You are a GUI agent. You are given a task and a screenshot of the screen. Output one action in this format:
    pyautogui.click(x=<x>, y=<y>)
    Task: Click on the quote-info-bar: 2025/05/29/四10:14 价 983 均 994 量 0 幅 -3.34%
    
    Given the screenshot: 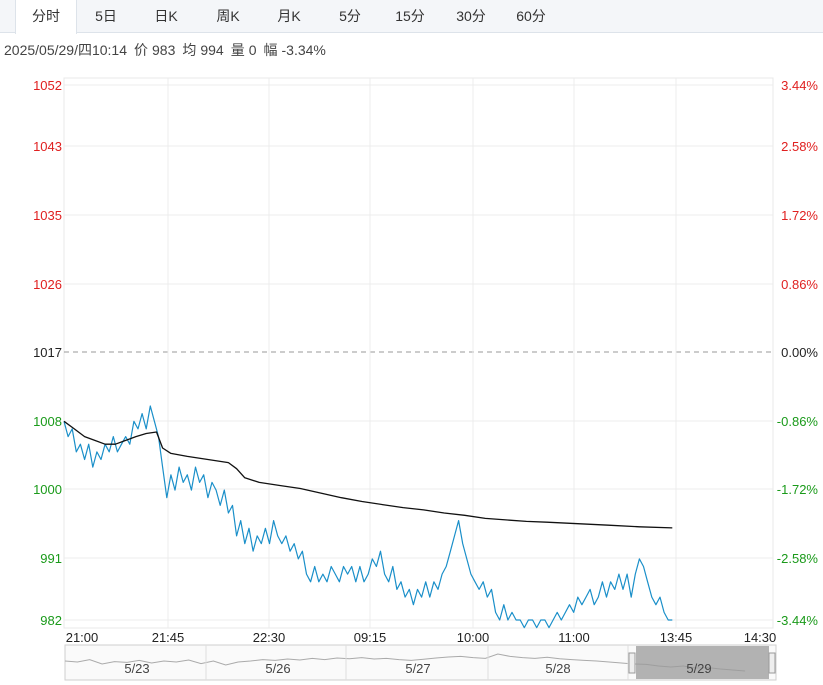 What is the action you would take?
    pyautogui.click(x=168, y=50)
    